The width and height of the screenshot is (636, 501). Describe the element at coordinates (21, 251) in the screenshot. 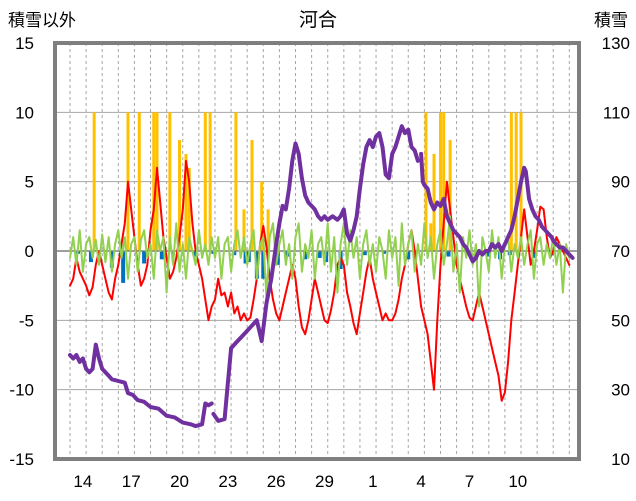

I see `left-y-ticks: -15 -10 -5 0 5 10 15` at that location.